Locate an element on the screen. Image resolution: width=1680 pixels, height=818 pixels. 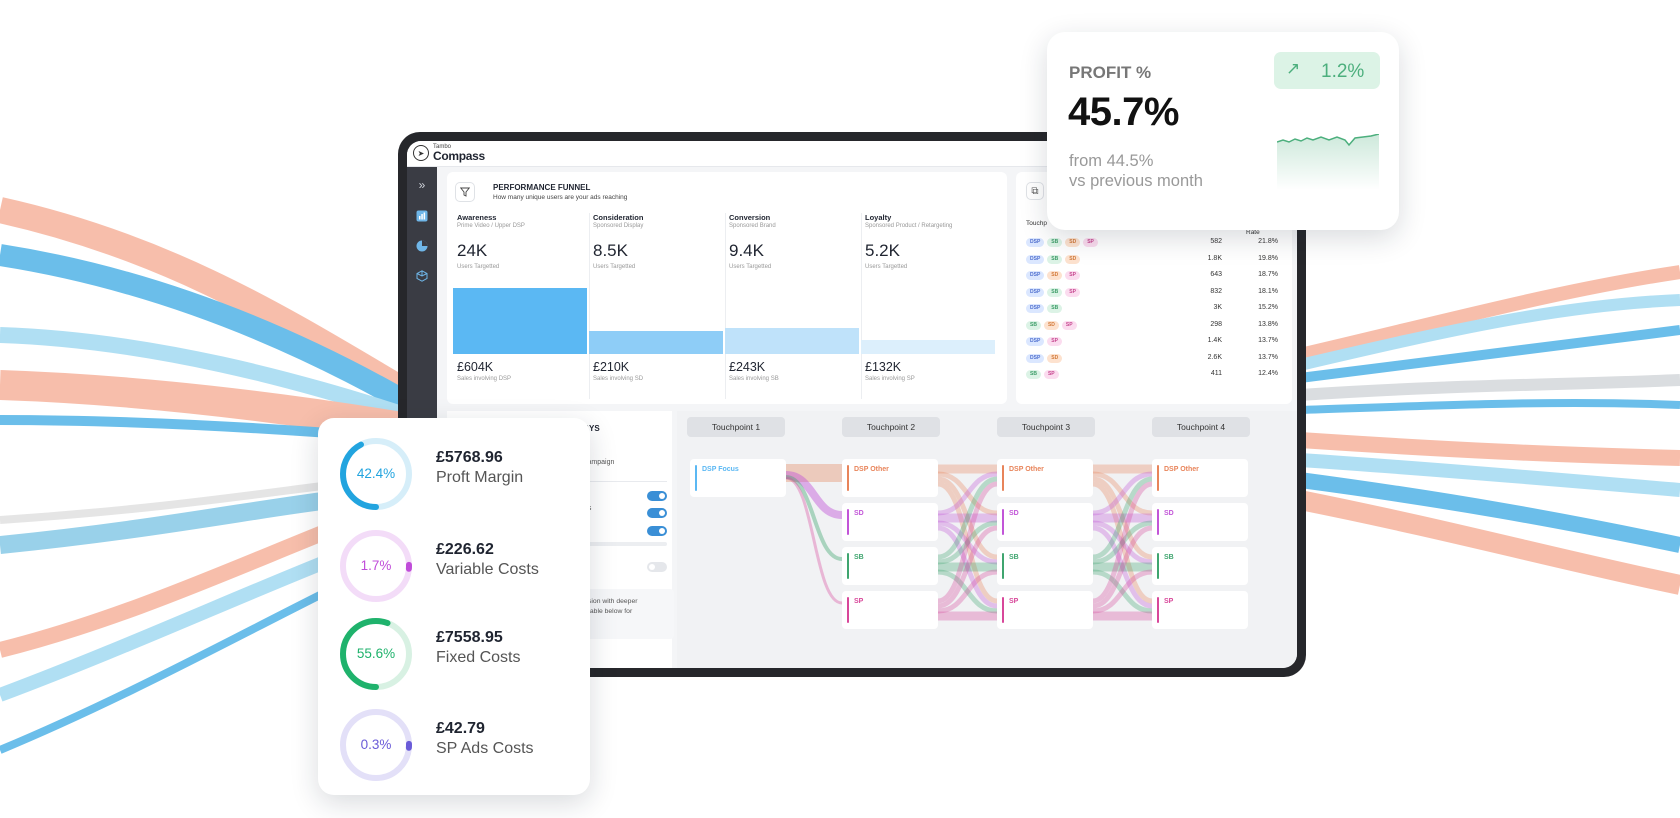
sidebar-item-models is located at coordinates (422, 276).